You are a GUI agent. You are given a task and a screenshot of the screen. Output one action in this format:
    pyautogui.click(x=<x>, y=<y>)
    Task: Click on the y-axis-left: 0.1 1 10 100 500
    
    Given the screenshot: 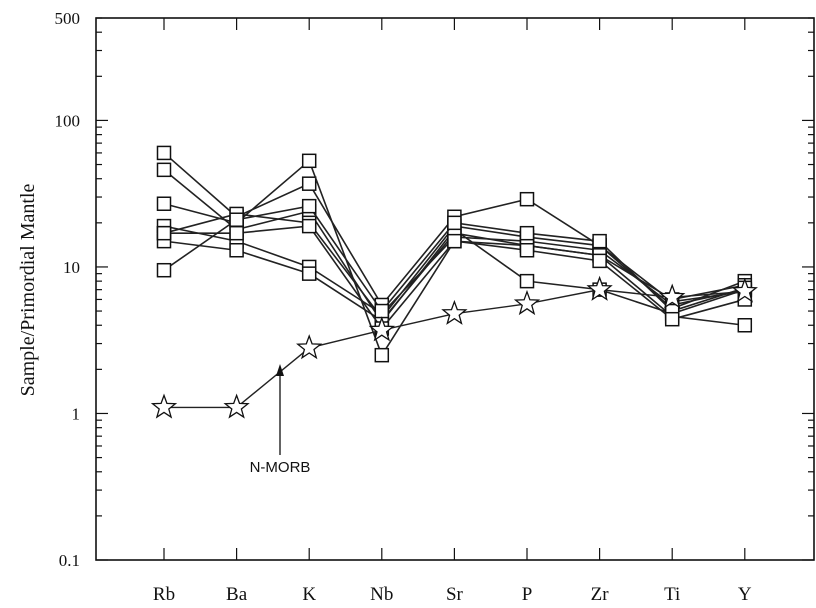 What is the action you would take?
    pyautogui.click(x=81, y=289)
    